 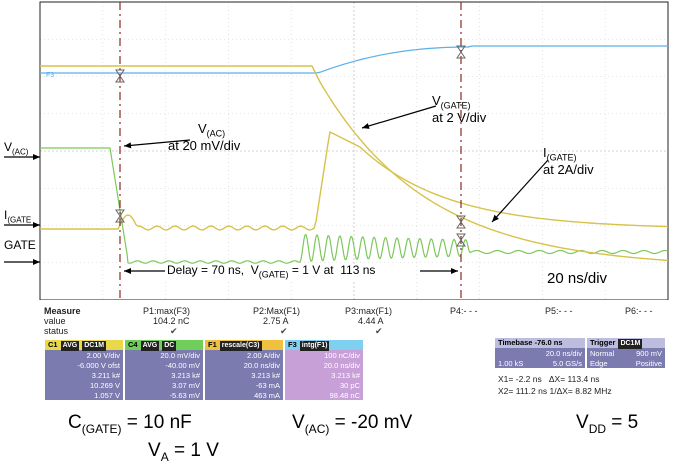 What do you see at coordinates (626, 353) in the screenshot?
I see `trigger-panel: Trigger DC1M Normal 900 mV Edge Positive` at bounding box center [626, 353].